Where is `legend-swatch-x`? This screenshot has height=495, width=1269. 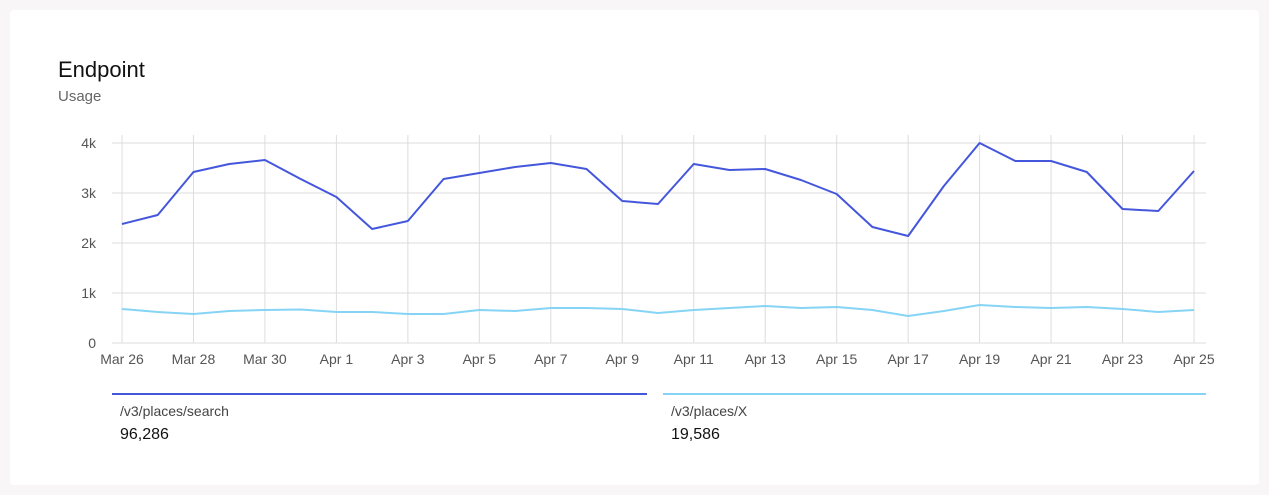 legend-swatch-x is located at coordinates (934, 394).